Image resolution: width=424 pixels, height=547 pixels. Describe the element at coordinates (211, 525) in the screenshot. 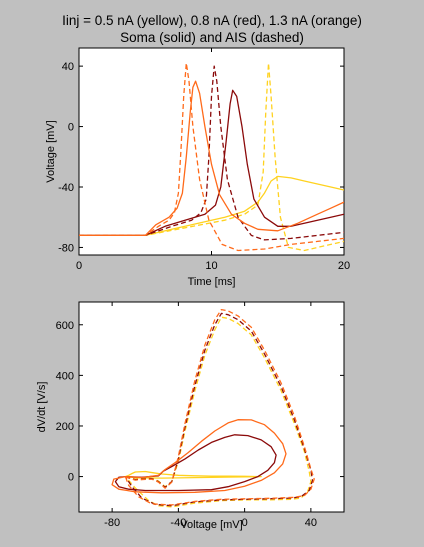

I see `phase-plot-xlabel: Voltage [mV]` at that location.